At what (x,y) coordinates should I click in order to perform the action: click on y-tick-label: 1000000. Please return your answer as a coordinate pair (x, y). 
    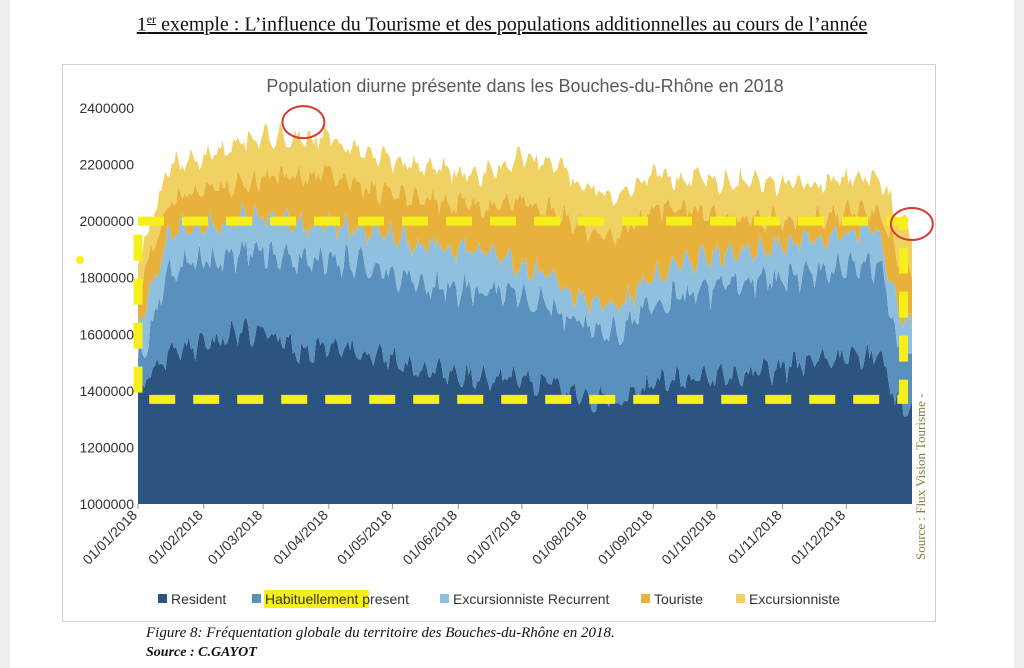
    Looking at the image, I should click on (106, 504).